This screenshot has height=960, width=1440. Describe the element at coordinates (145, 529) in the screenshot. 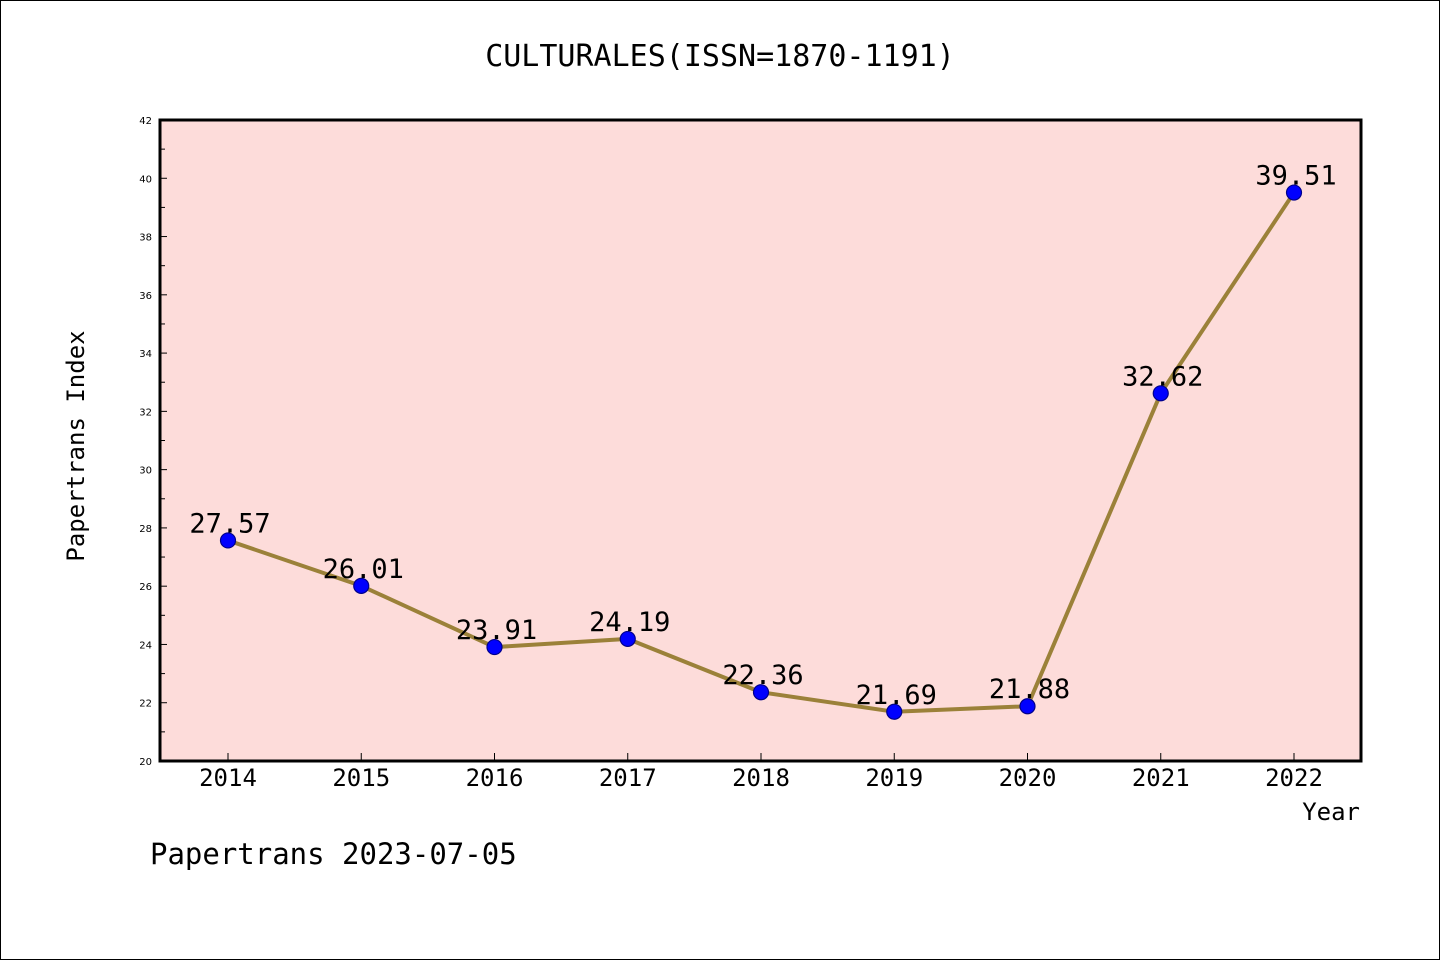

I see `y-tick-label: 28` at that location.